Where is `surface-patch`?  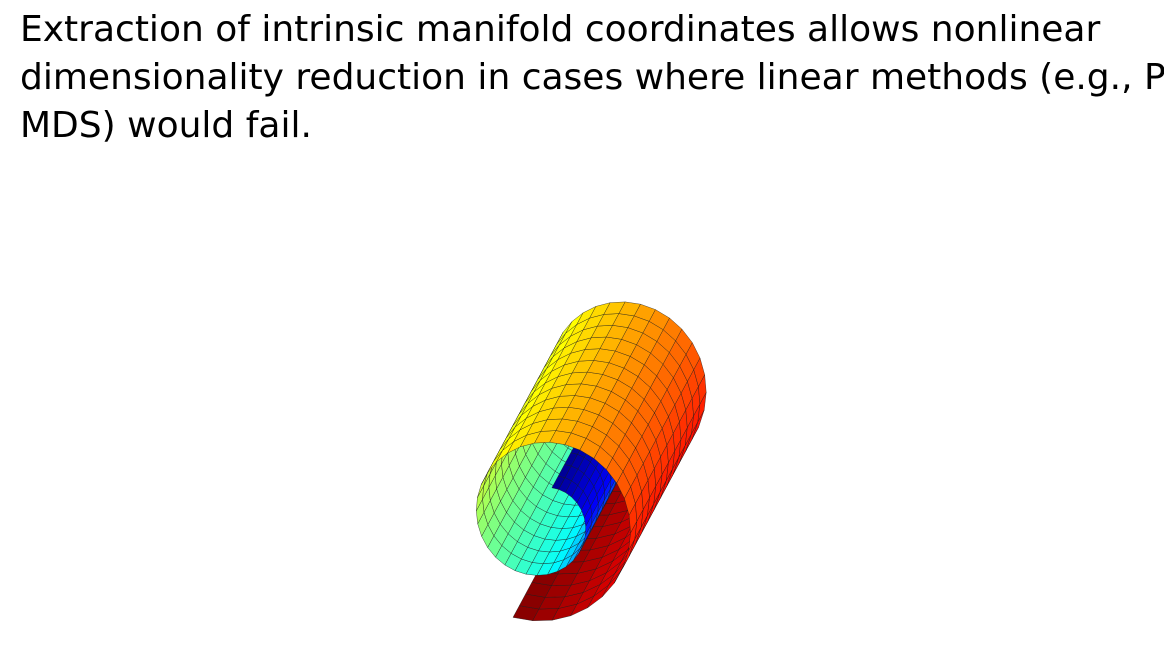 surface-patch is located at coordinates (659, 320).